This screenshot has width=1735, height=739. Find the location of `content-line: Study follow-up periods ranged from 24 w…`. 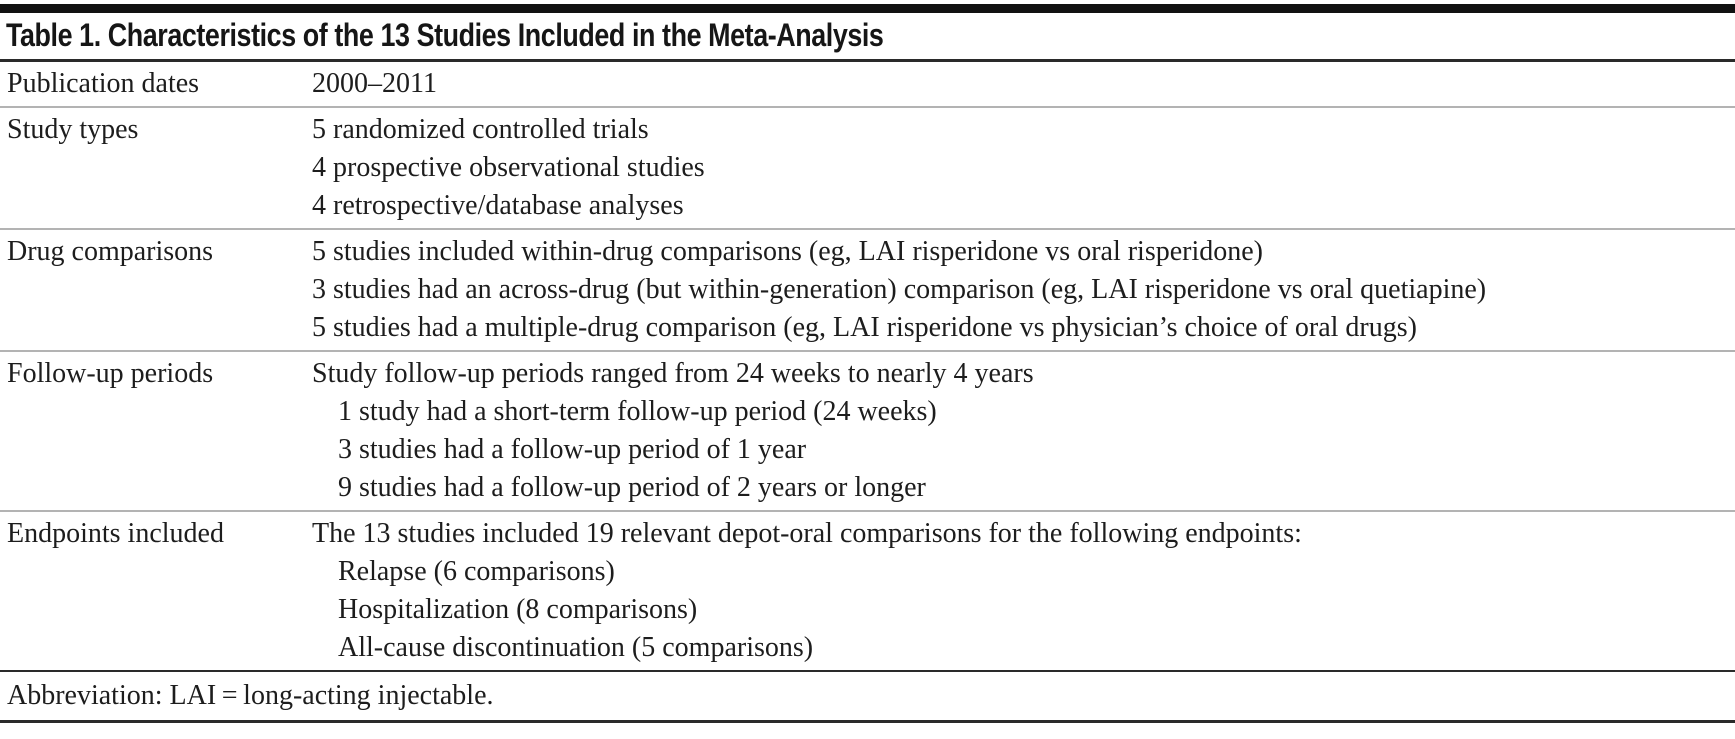

content-line: Study follow-up periods ranged from 24 w… is located at coordinates (673, 373).